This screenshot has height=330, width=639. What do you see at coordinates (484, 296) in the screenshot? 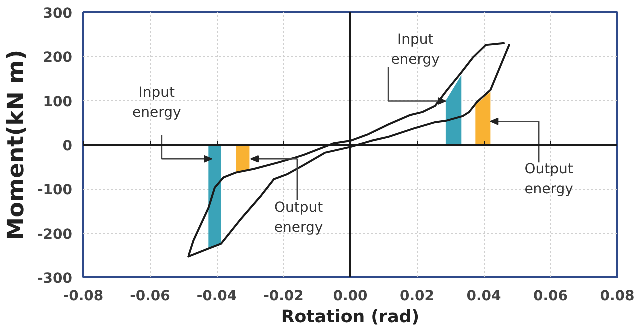
I see `x-tick-label: 0.04` at bounding box center [484, 296].